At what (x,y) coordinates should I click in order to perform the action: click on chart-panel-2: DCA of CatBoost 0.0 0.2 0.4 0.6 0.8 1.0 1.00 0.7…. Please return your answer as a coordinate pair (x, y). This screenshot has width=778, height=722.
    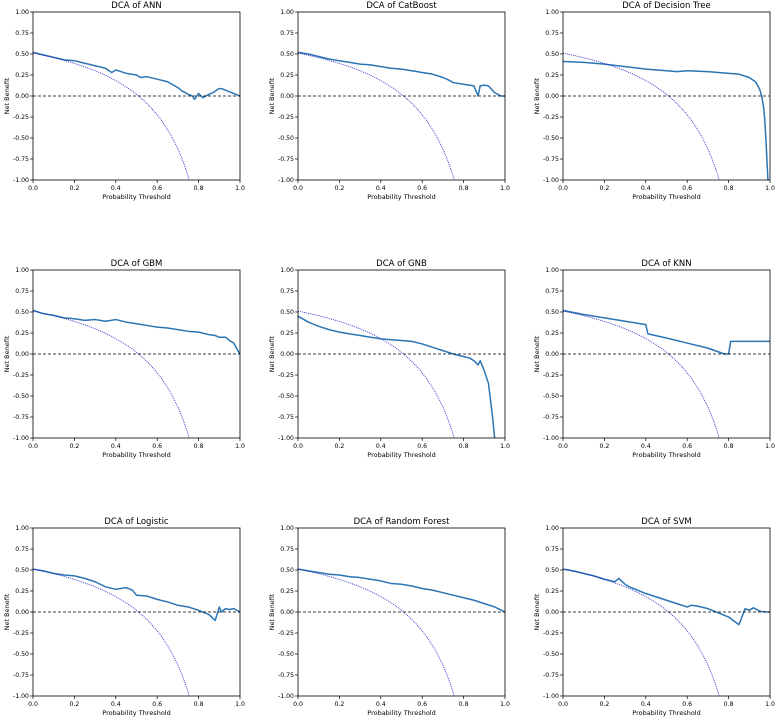
    Looking at the image, I should click on (389, 101).